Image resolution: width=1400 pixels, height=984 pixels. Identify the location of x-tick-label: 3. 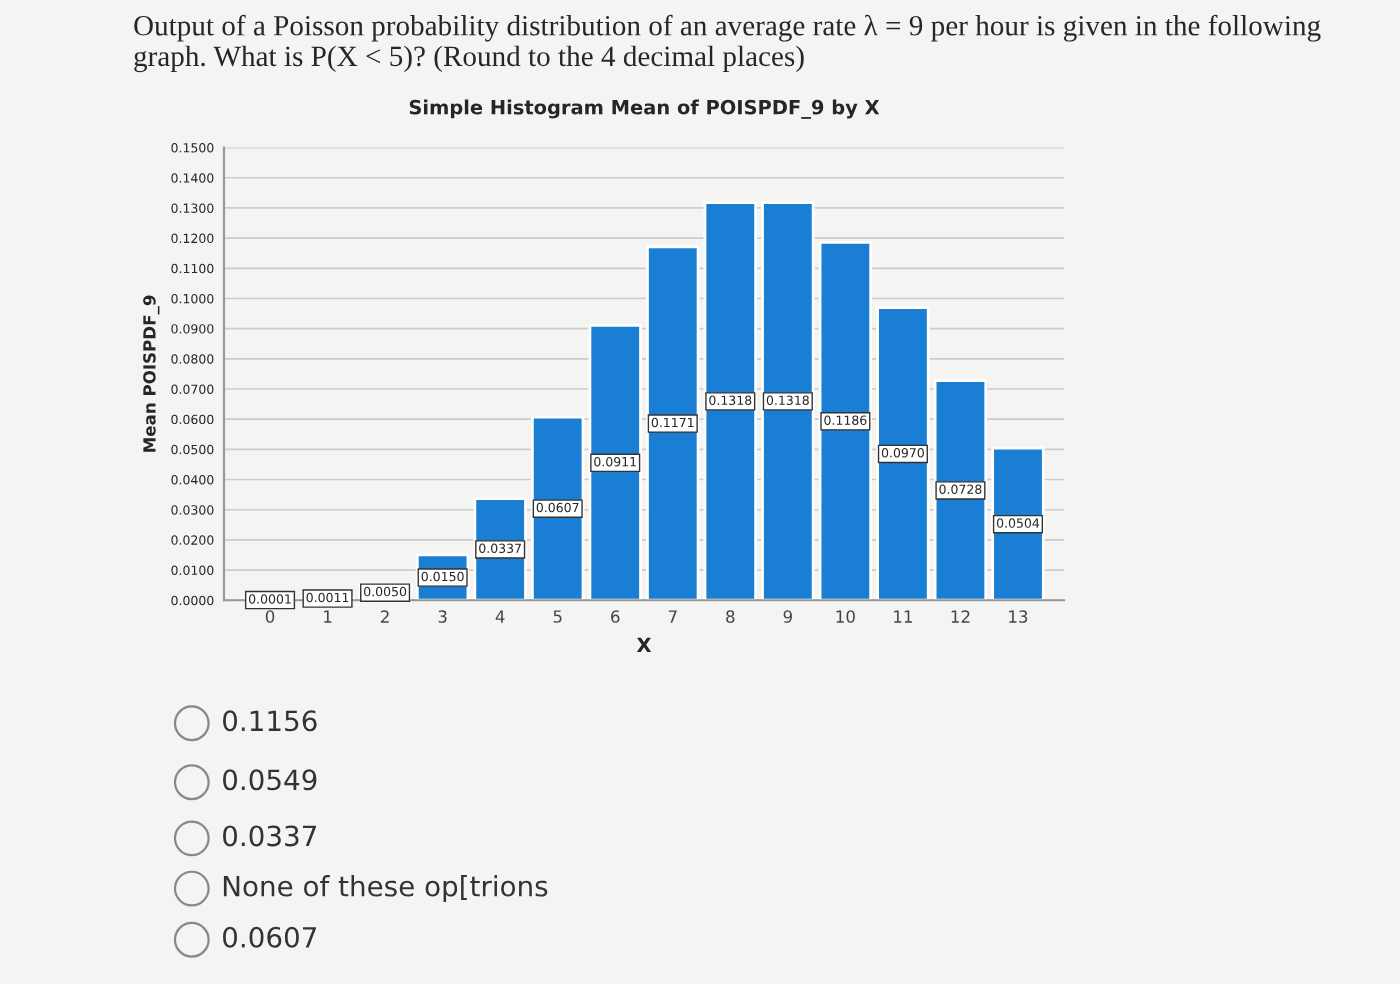
(442, 616).